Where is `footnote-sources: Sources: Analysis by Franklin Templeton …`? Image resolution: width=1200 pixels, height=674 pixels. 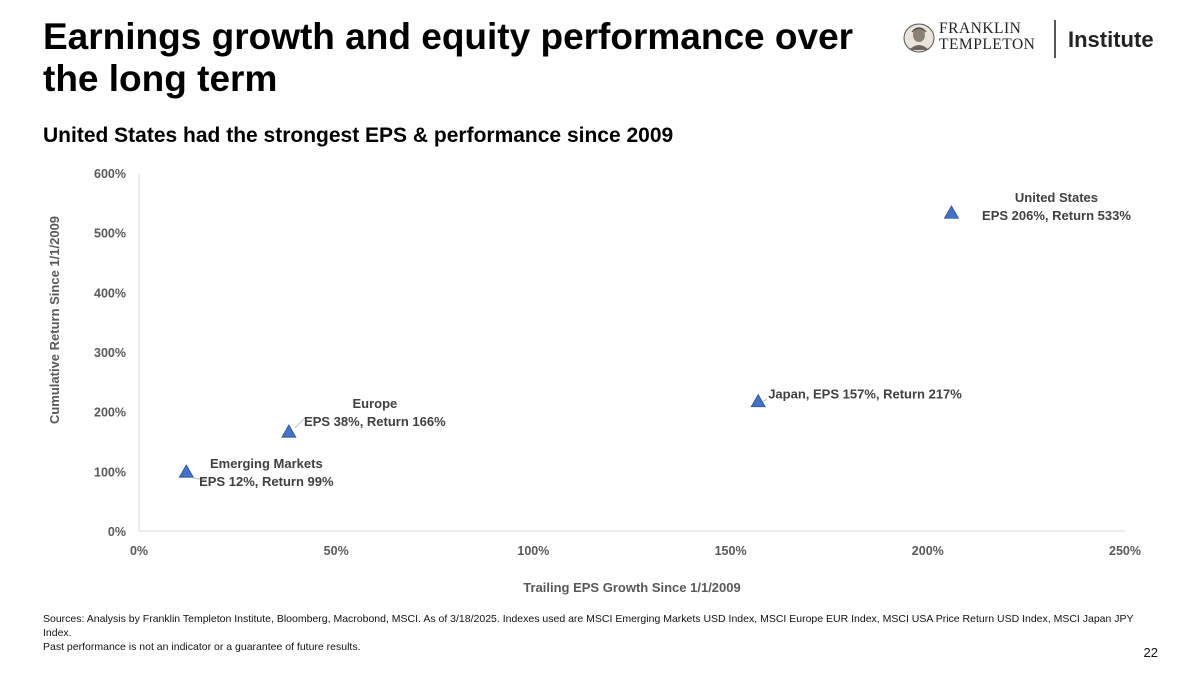 footnote-sources: Sources: Analysis by Franklin Templeton … is located at coordinates (588, 626).